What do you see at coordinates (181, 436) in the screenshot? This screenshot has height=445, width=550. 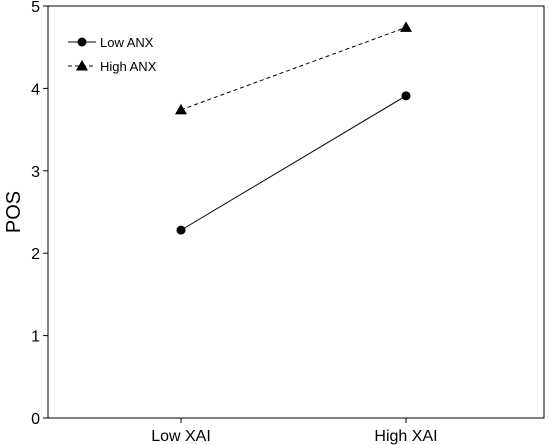 I see `x-tick-label: Low XAI` at bounding box center [181, 436].